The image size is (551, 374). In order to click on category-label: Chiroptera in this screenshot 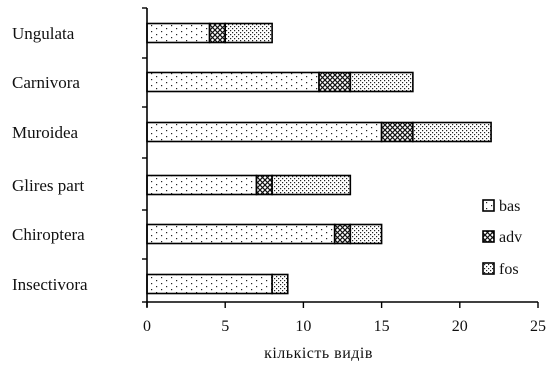, I will do `click(48, 234)`.